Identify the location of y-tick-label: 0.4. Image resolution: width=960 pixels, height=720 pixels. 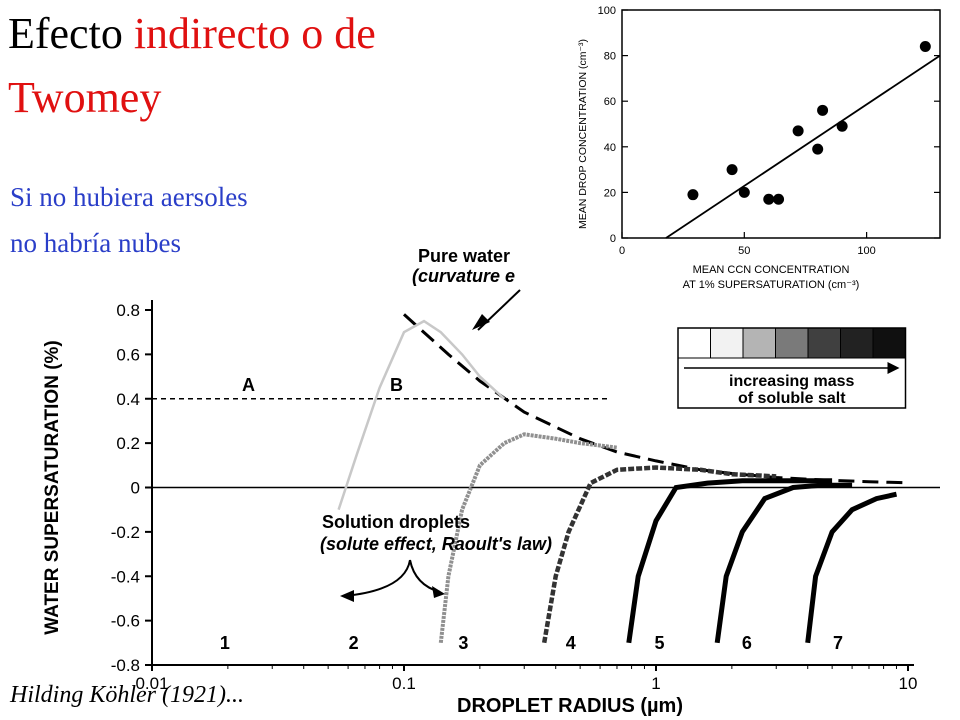
(128, 399).